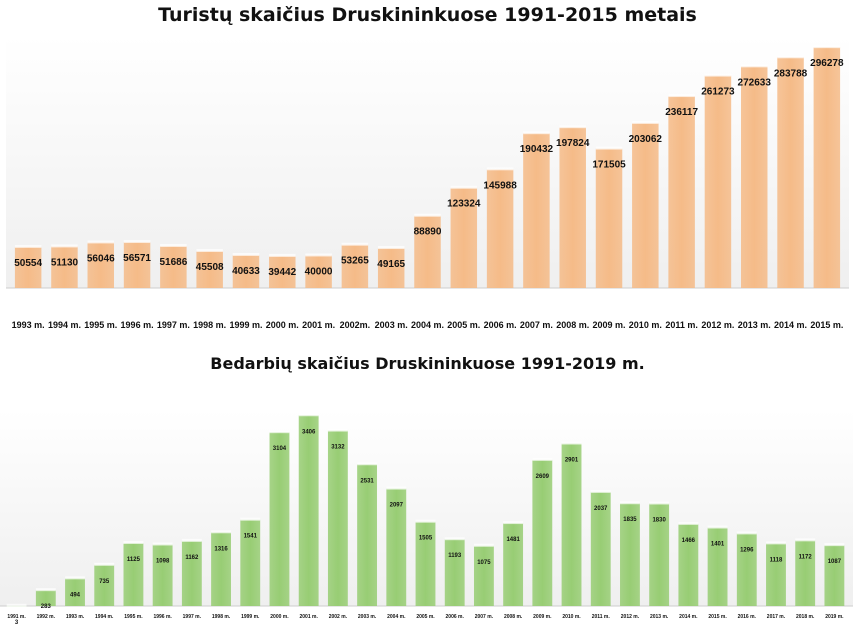 The width and height of the screenshot is (855, 625). I want to click on x-tick-label: 2013 m., so click(754, 325).